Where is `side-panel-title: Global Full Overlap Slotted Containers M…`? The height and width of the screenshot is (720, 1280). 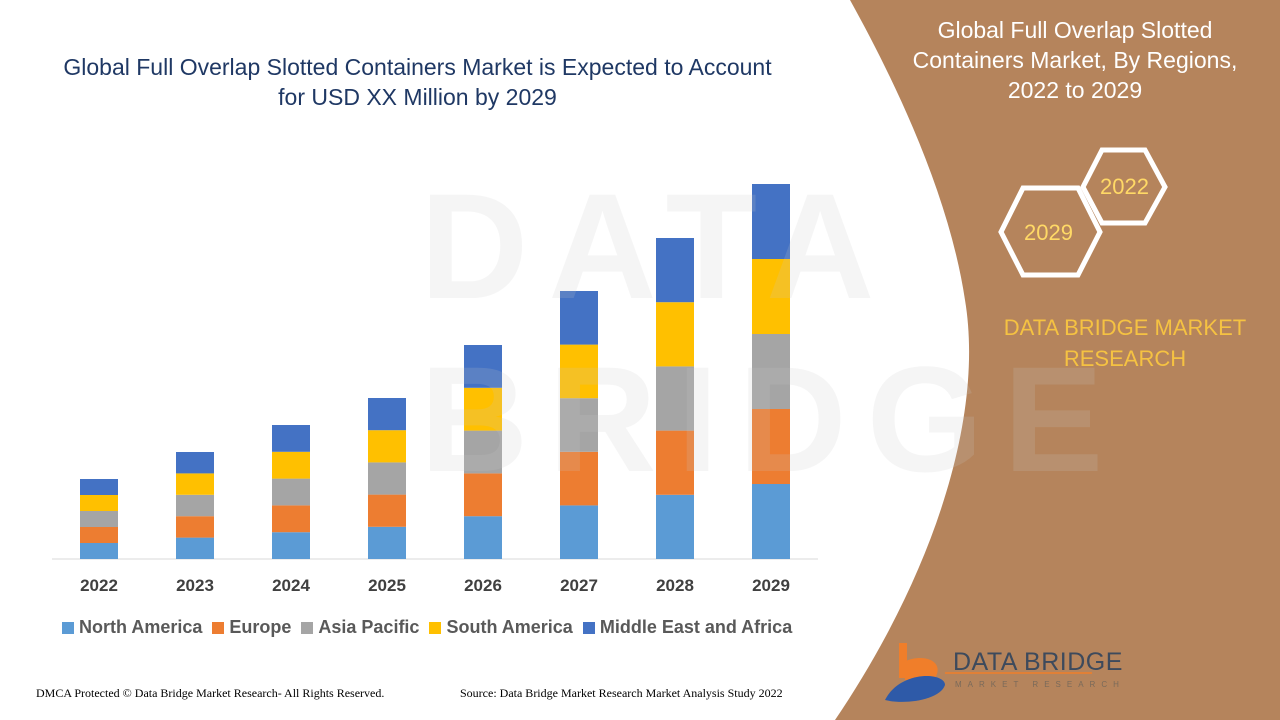
side-panel-title: Global Full Overlap Slotted Containers M… is located at coordinates (1075, 60).